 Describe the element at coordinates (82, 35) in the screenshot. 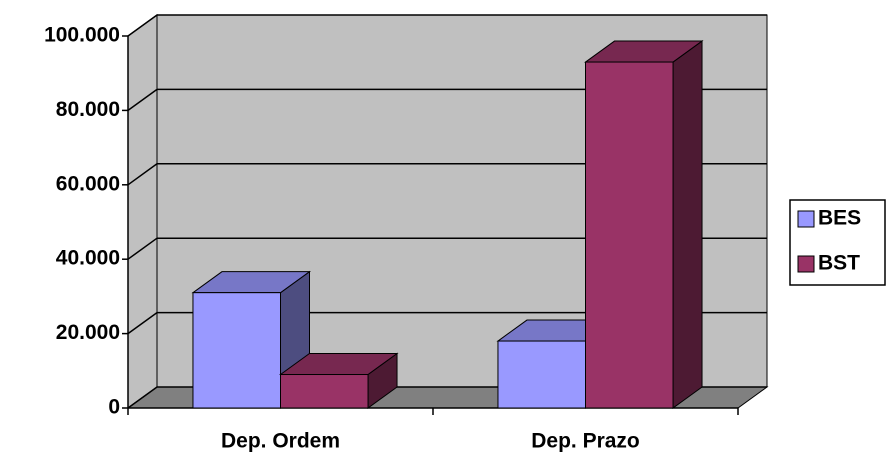

I see `y-tick-label: 100.000` at that location.